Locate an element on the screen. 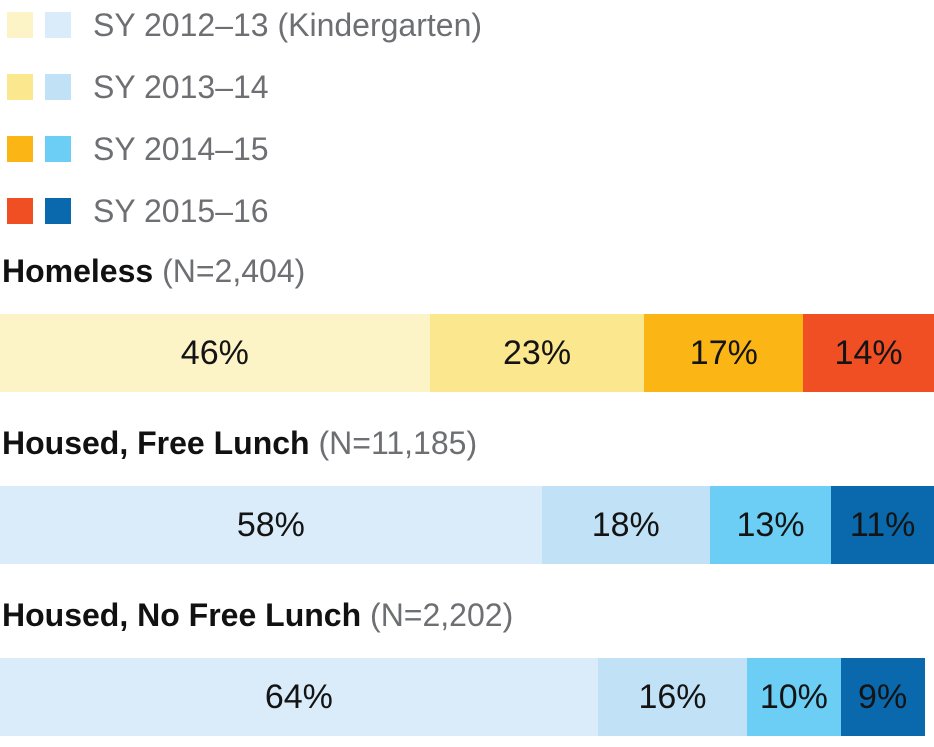 This screenshot has height=747, width=934. bar-segment: 16% is located at coordinates (672, 697).